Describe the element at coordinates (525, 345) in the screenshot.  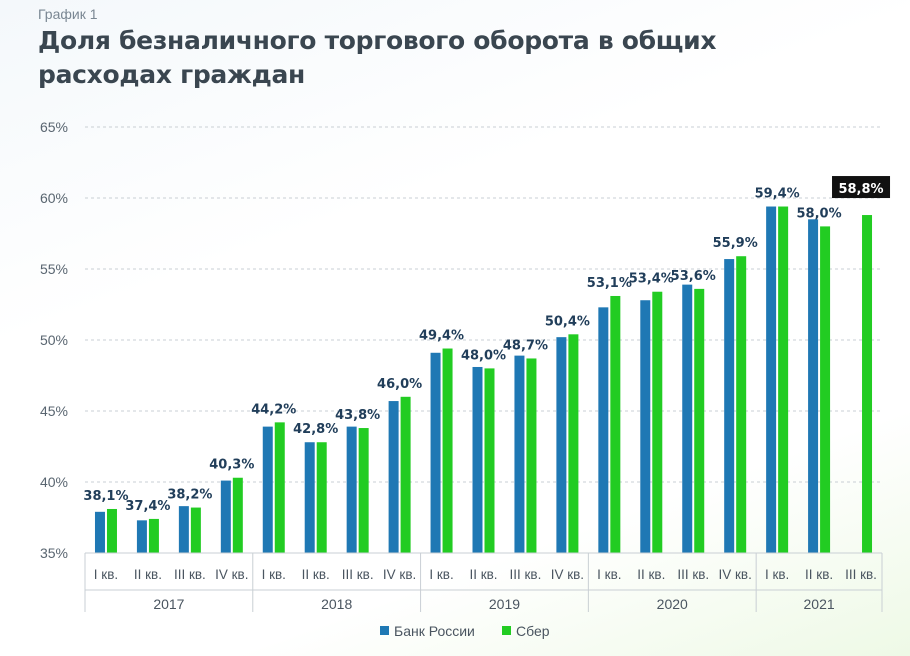
I see `data-label: 48,7%` at that location.